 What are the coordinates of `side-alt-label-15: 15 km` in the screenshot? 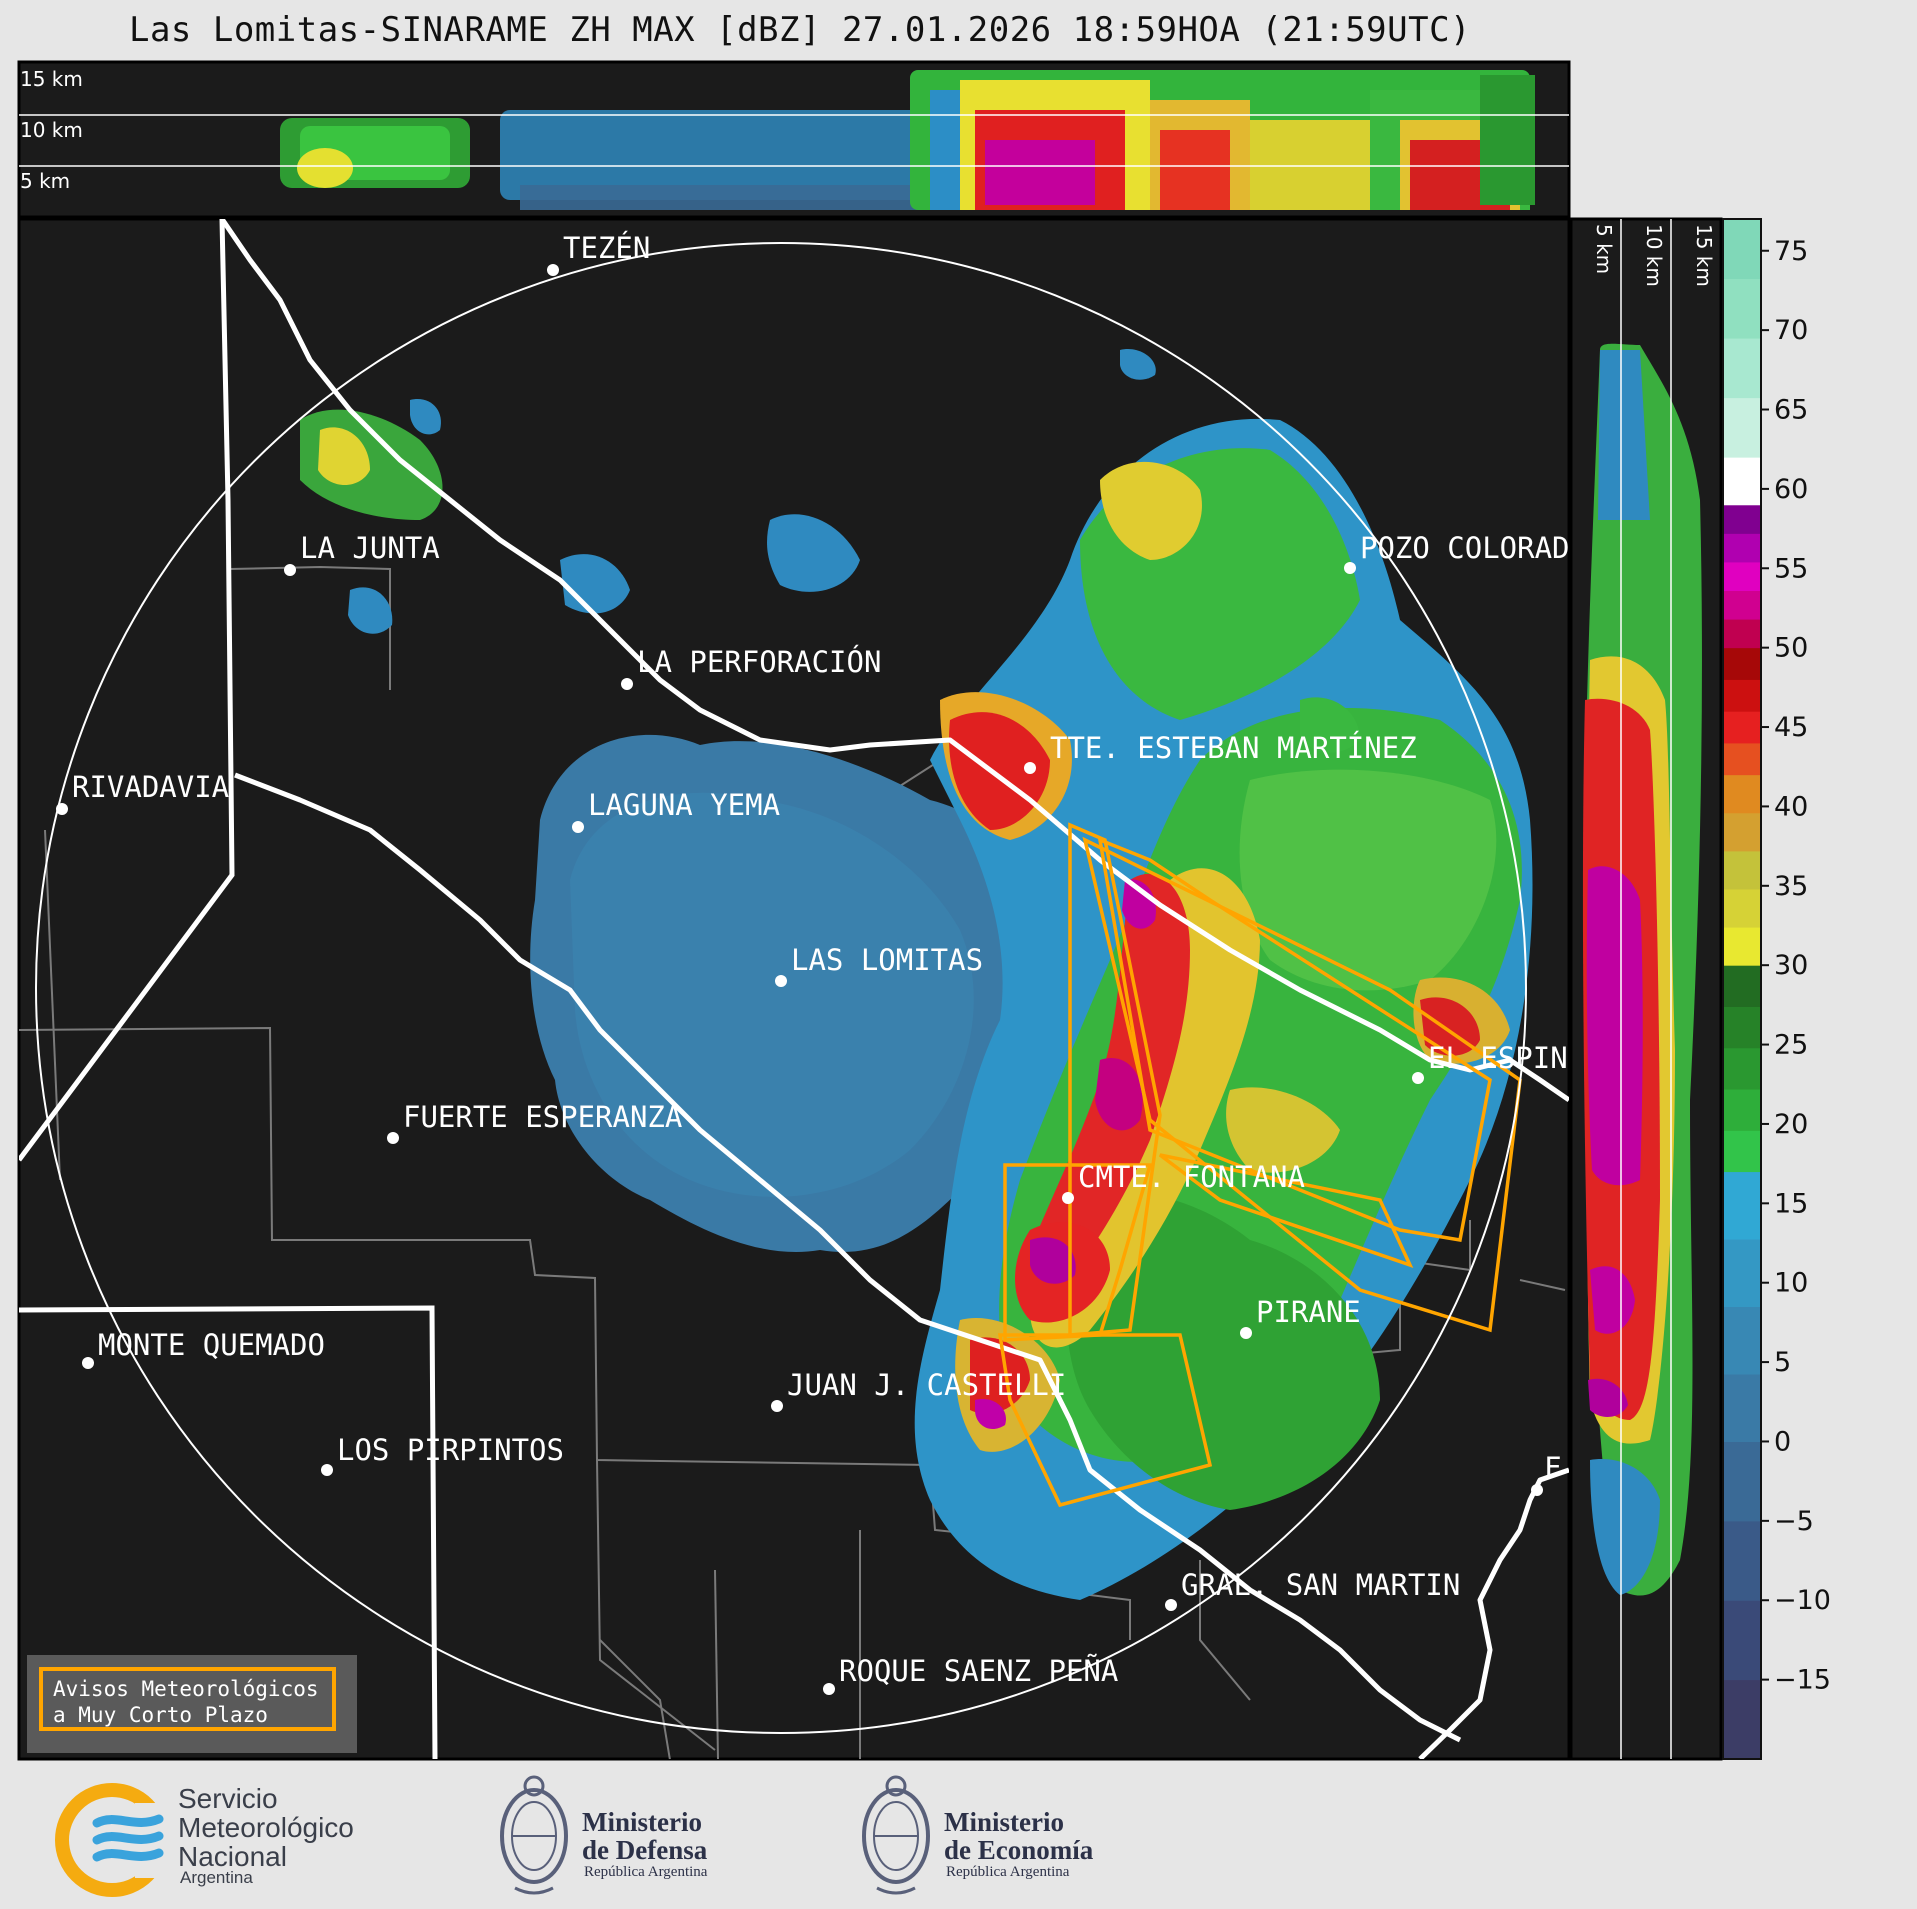 It's located at (1704, 255).